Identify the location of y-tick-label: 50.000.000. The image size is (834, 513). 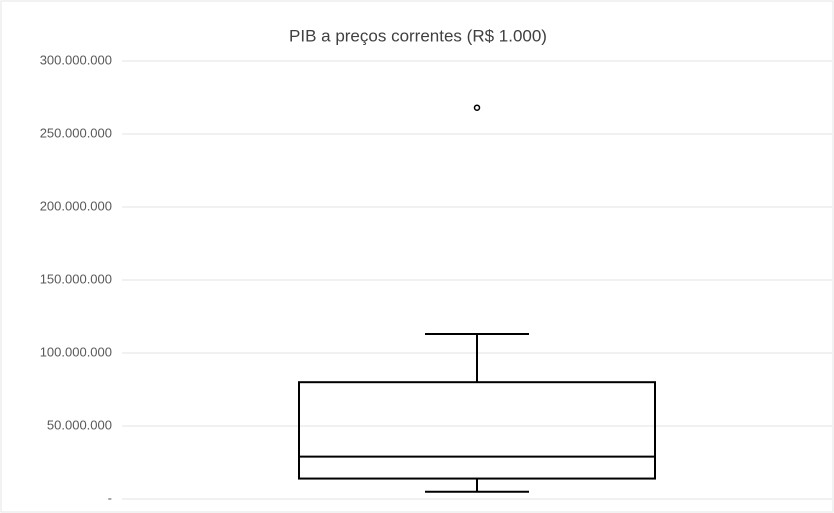
(79, 424).